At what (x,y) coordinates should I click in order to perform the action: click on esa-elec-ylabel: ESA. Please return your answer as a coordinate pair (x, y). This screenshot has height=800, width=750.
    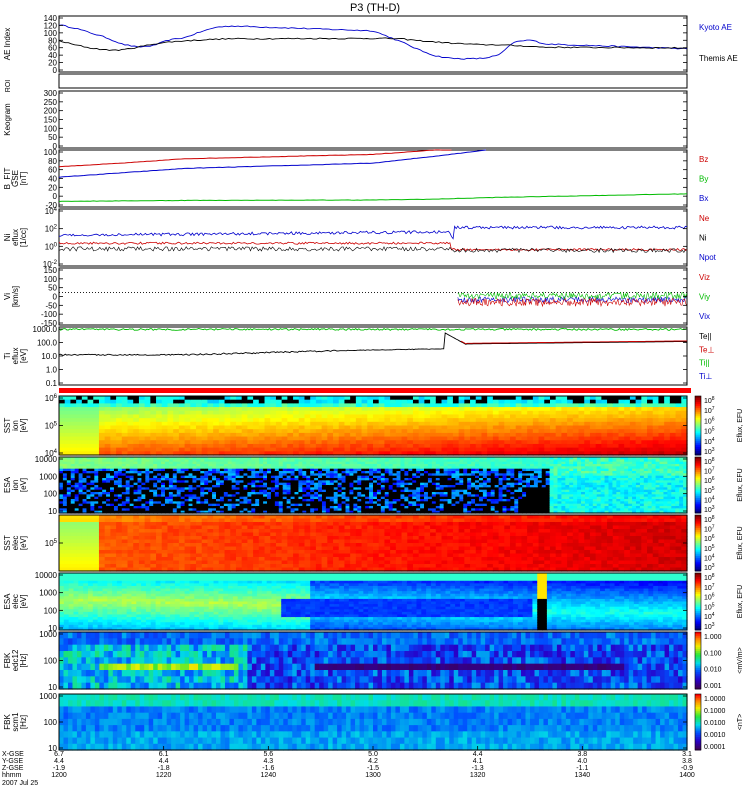
    Looking at the image, I should click on (7, 601).